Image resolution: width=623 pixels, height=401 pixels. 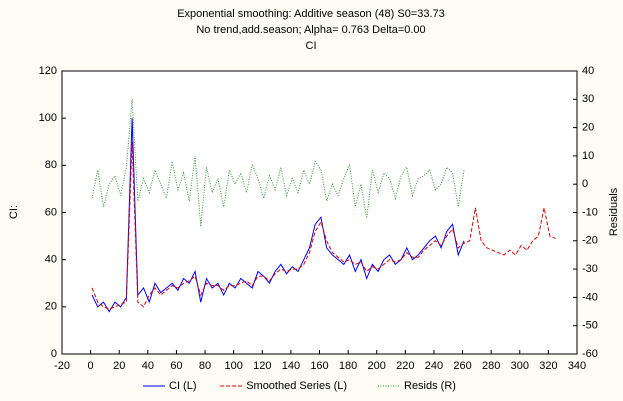 What do you see at coordinates (262, 366) in the screenshot?
I see `x-tick-label: 120` at bounding box center [262, 366].